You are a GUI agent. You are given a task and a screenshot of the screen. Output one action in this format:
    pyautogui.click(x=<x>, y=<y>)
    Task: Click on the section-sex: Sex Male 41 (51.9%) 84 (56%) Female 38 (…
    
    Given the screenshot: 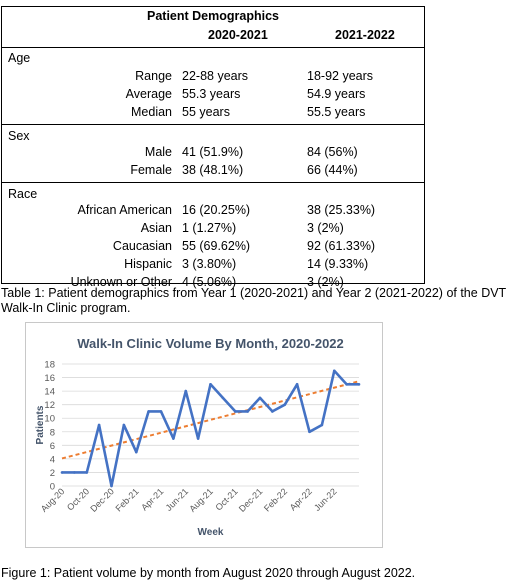 What is the action you would take?
    pyautogui.click(x=213, y=154)
    